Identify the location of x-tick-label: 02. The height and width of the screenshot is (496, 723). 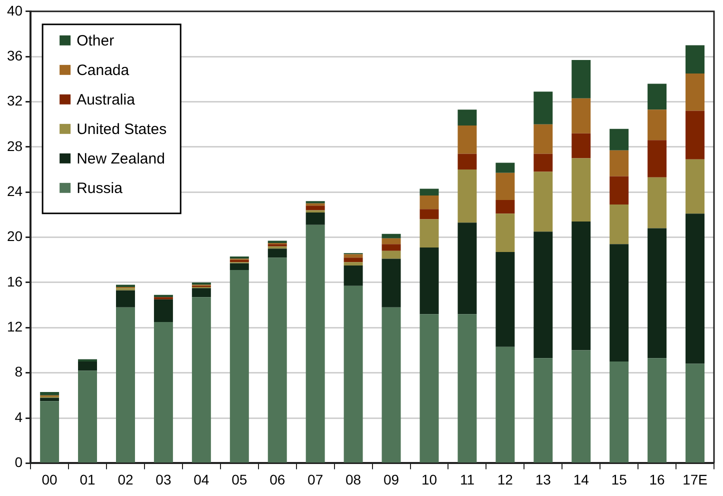
(126, 479).